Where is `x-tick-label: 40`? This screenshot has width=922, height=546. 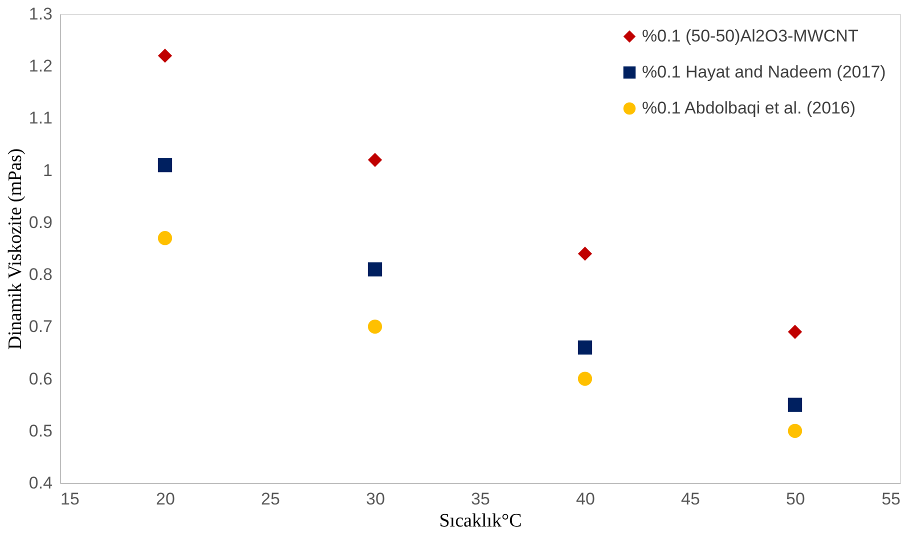 x-tick-label: 40 is located at coordinates (585, 499).